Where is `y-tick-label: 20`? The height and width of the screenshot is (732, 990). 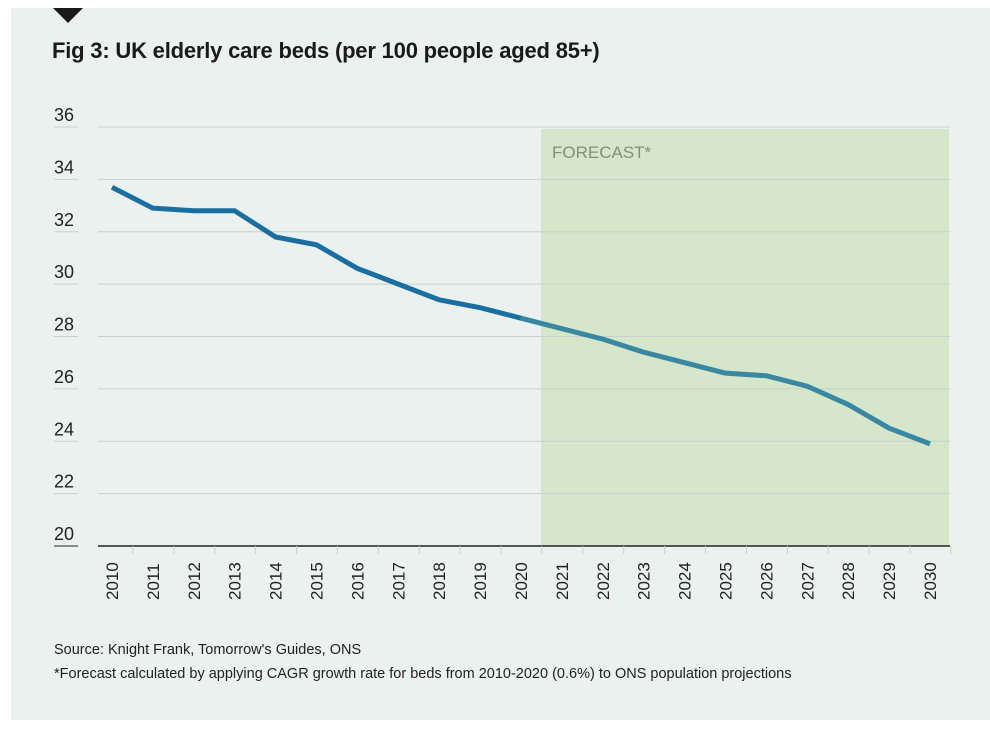
y-tick-label: 20 is located at coordinates (64, 534).